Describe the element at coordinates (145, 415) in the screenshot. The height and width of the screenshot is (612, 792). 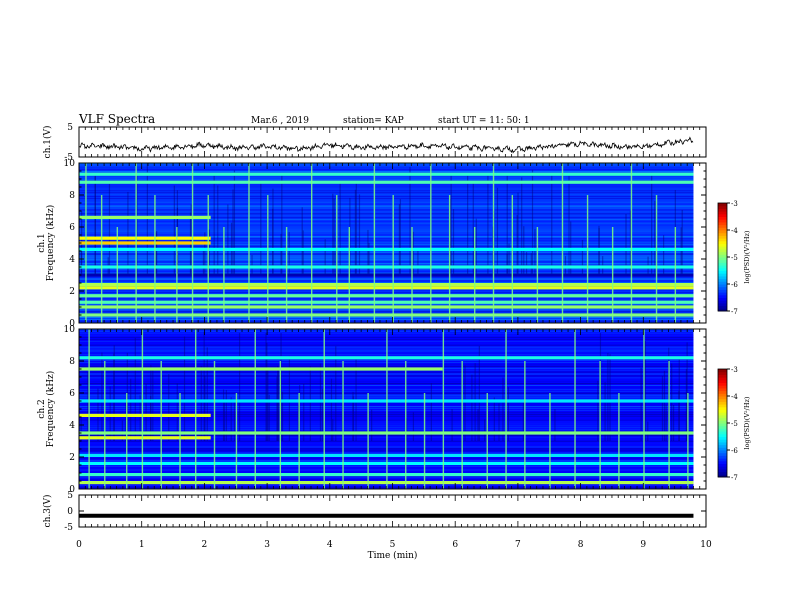
I see `spectrogram-ch2-band` at that location.